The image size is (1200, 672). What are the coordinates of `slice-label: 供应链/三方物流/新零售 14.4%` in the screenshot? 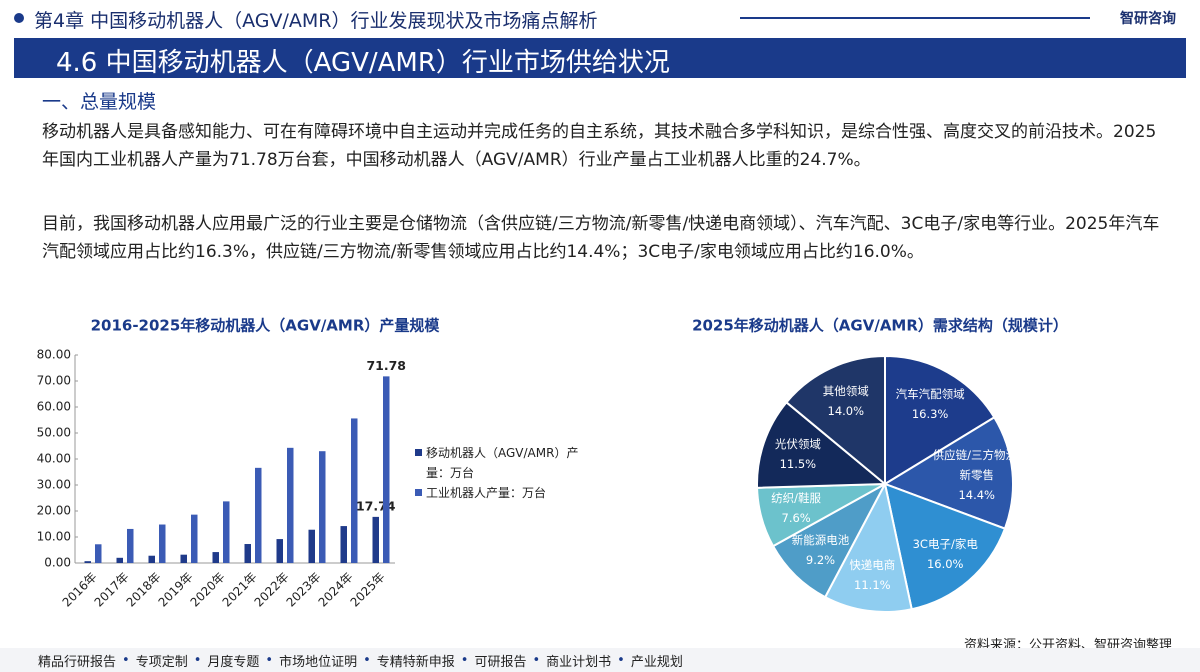 It's located at (977, 475).